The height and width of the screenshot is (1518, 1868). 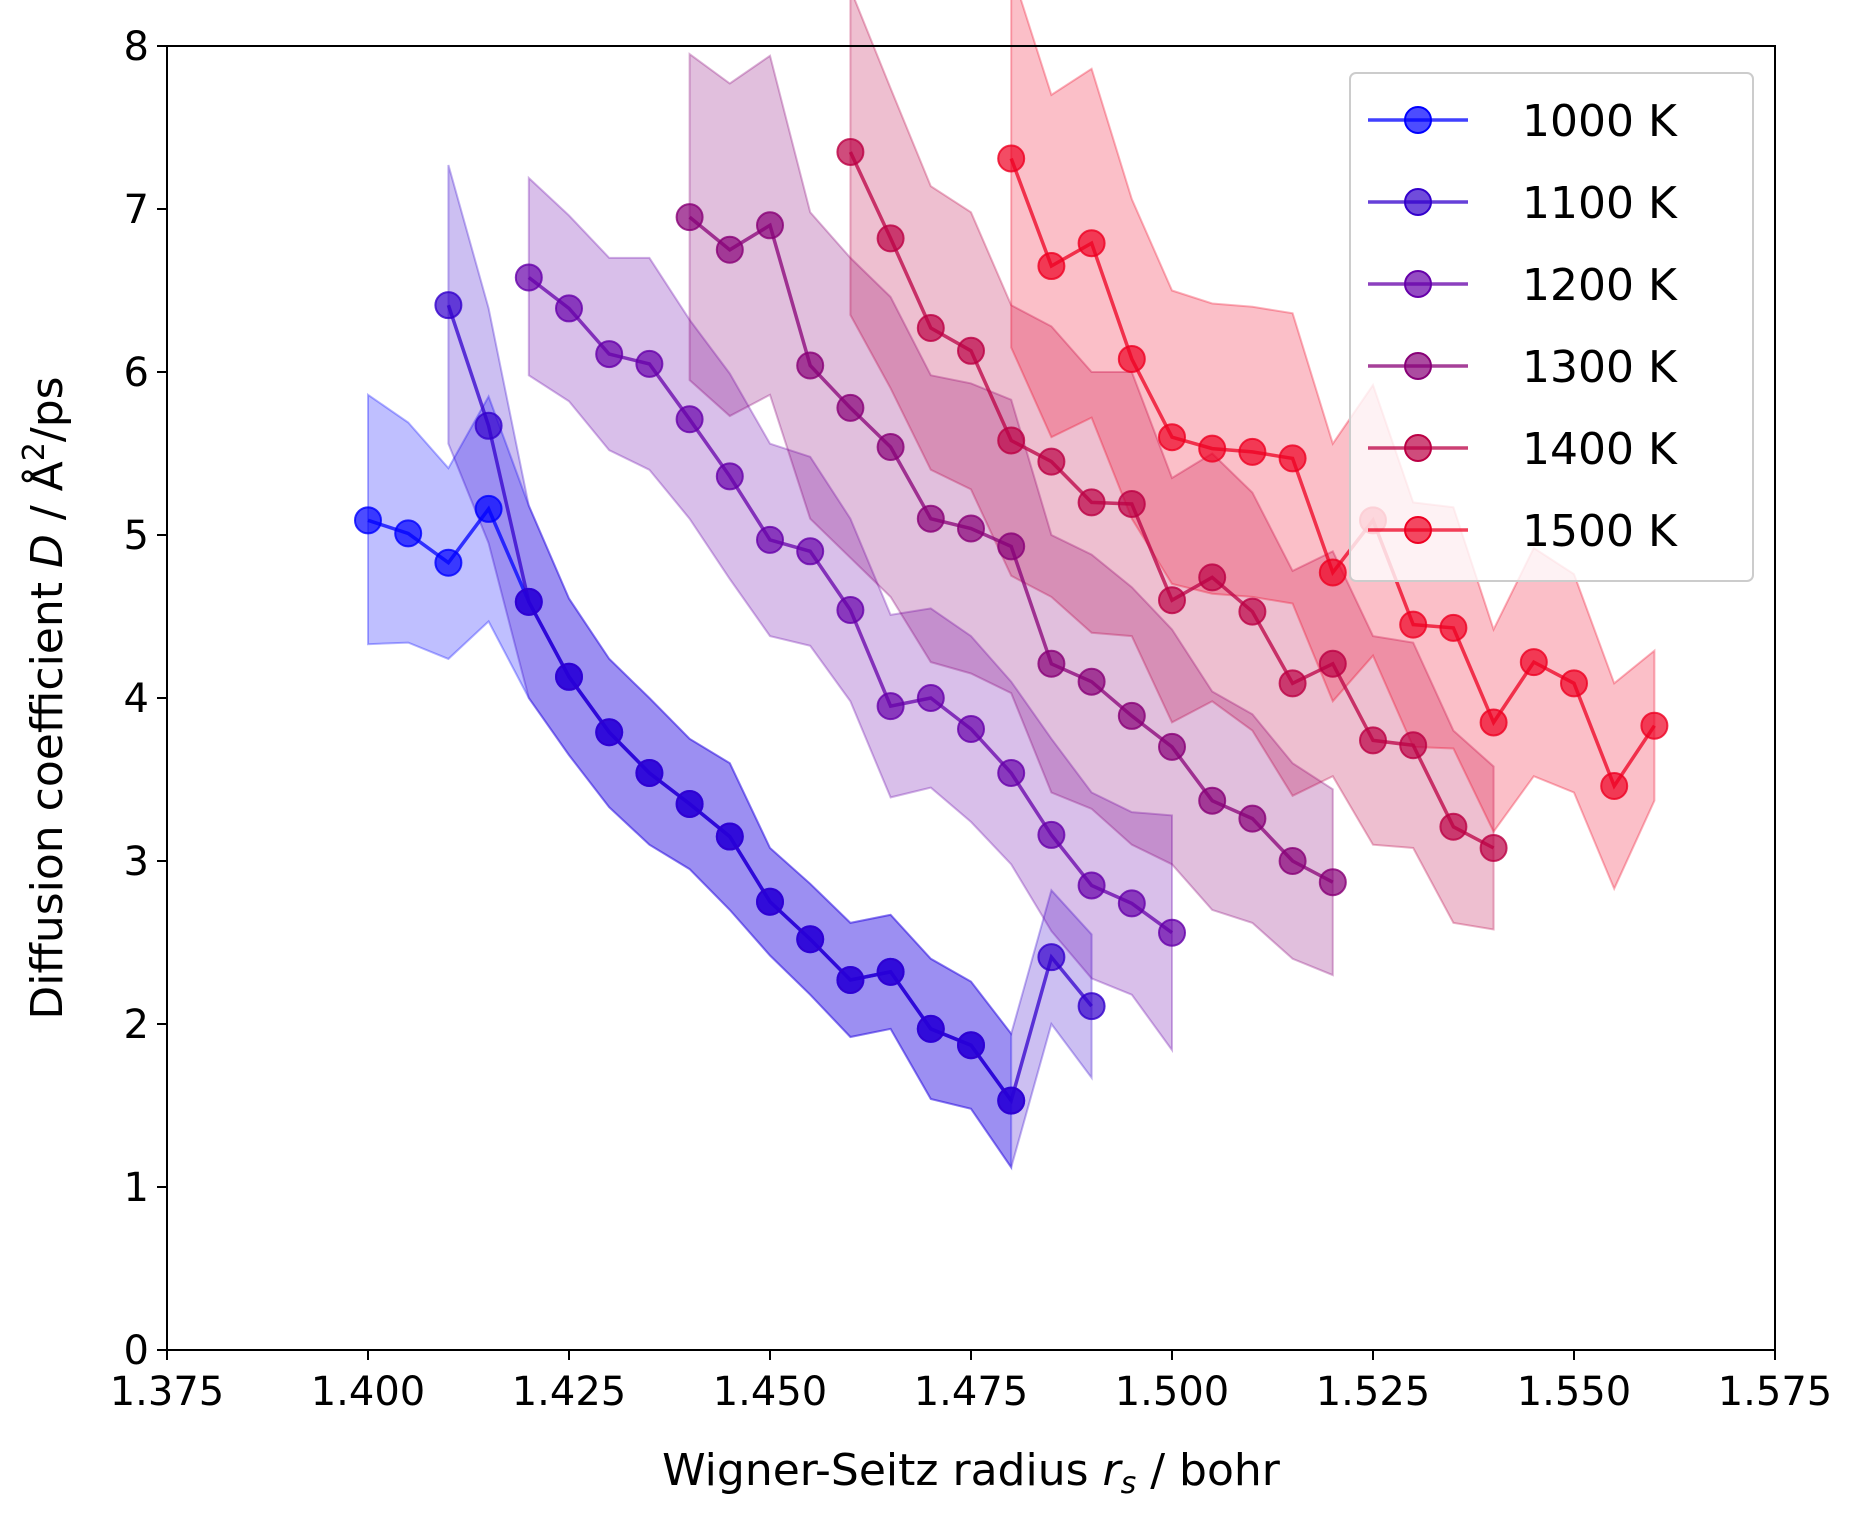 What do you see at coordinates (368, 1392) in the screenshot?
I see `x-tick-label: 1.400` at bounding box center [368, 1392].